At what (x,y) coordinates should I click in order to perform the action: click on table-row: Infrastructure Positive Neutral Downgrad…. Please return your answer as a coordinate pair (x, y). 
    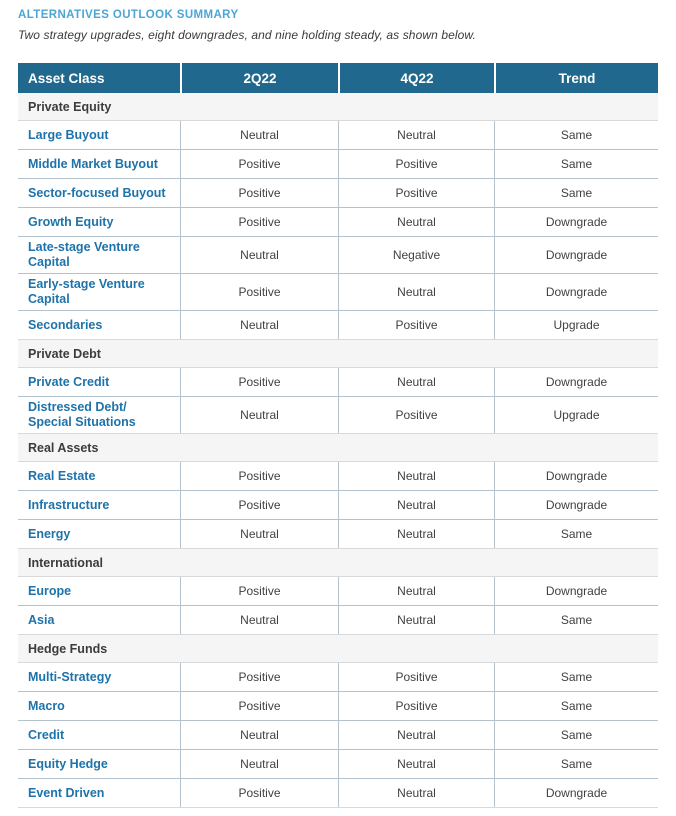
    Looking at the image, I should click on (338, 505).